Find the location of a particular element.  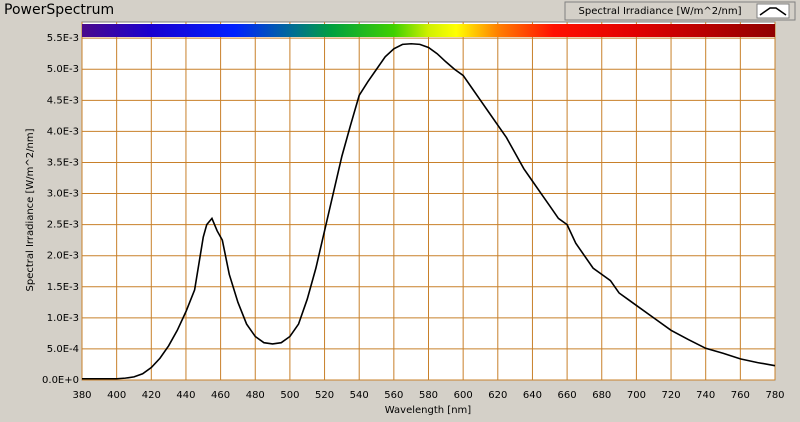

x-tick-label: 380 is located at coordinates (81, 395).